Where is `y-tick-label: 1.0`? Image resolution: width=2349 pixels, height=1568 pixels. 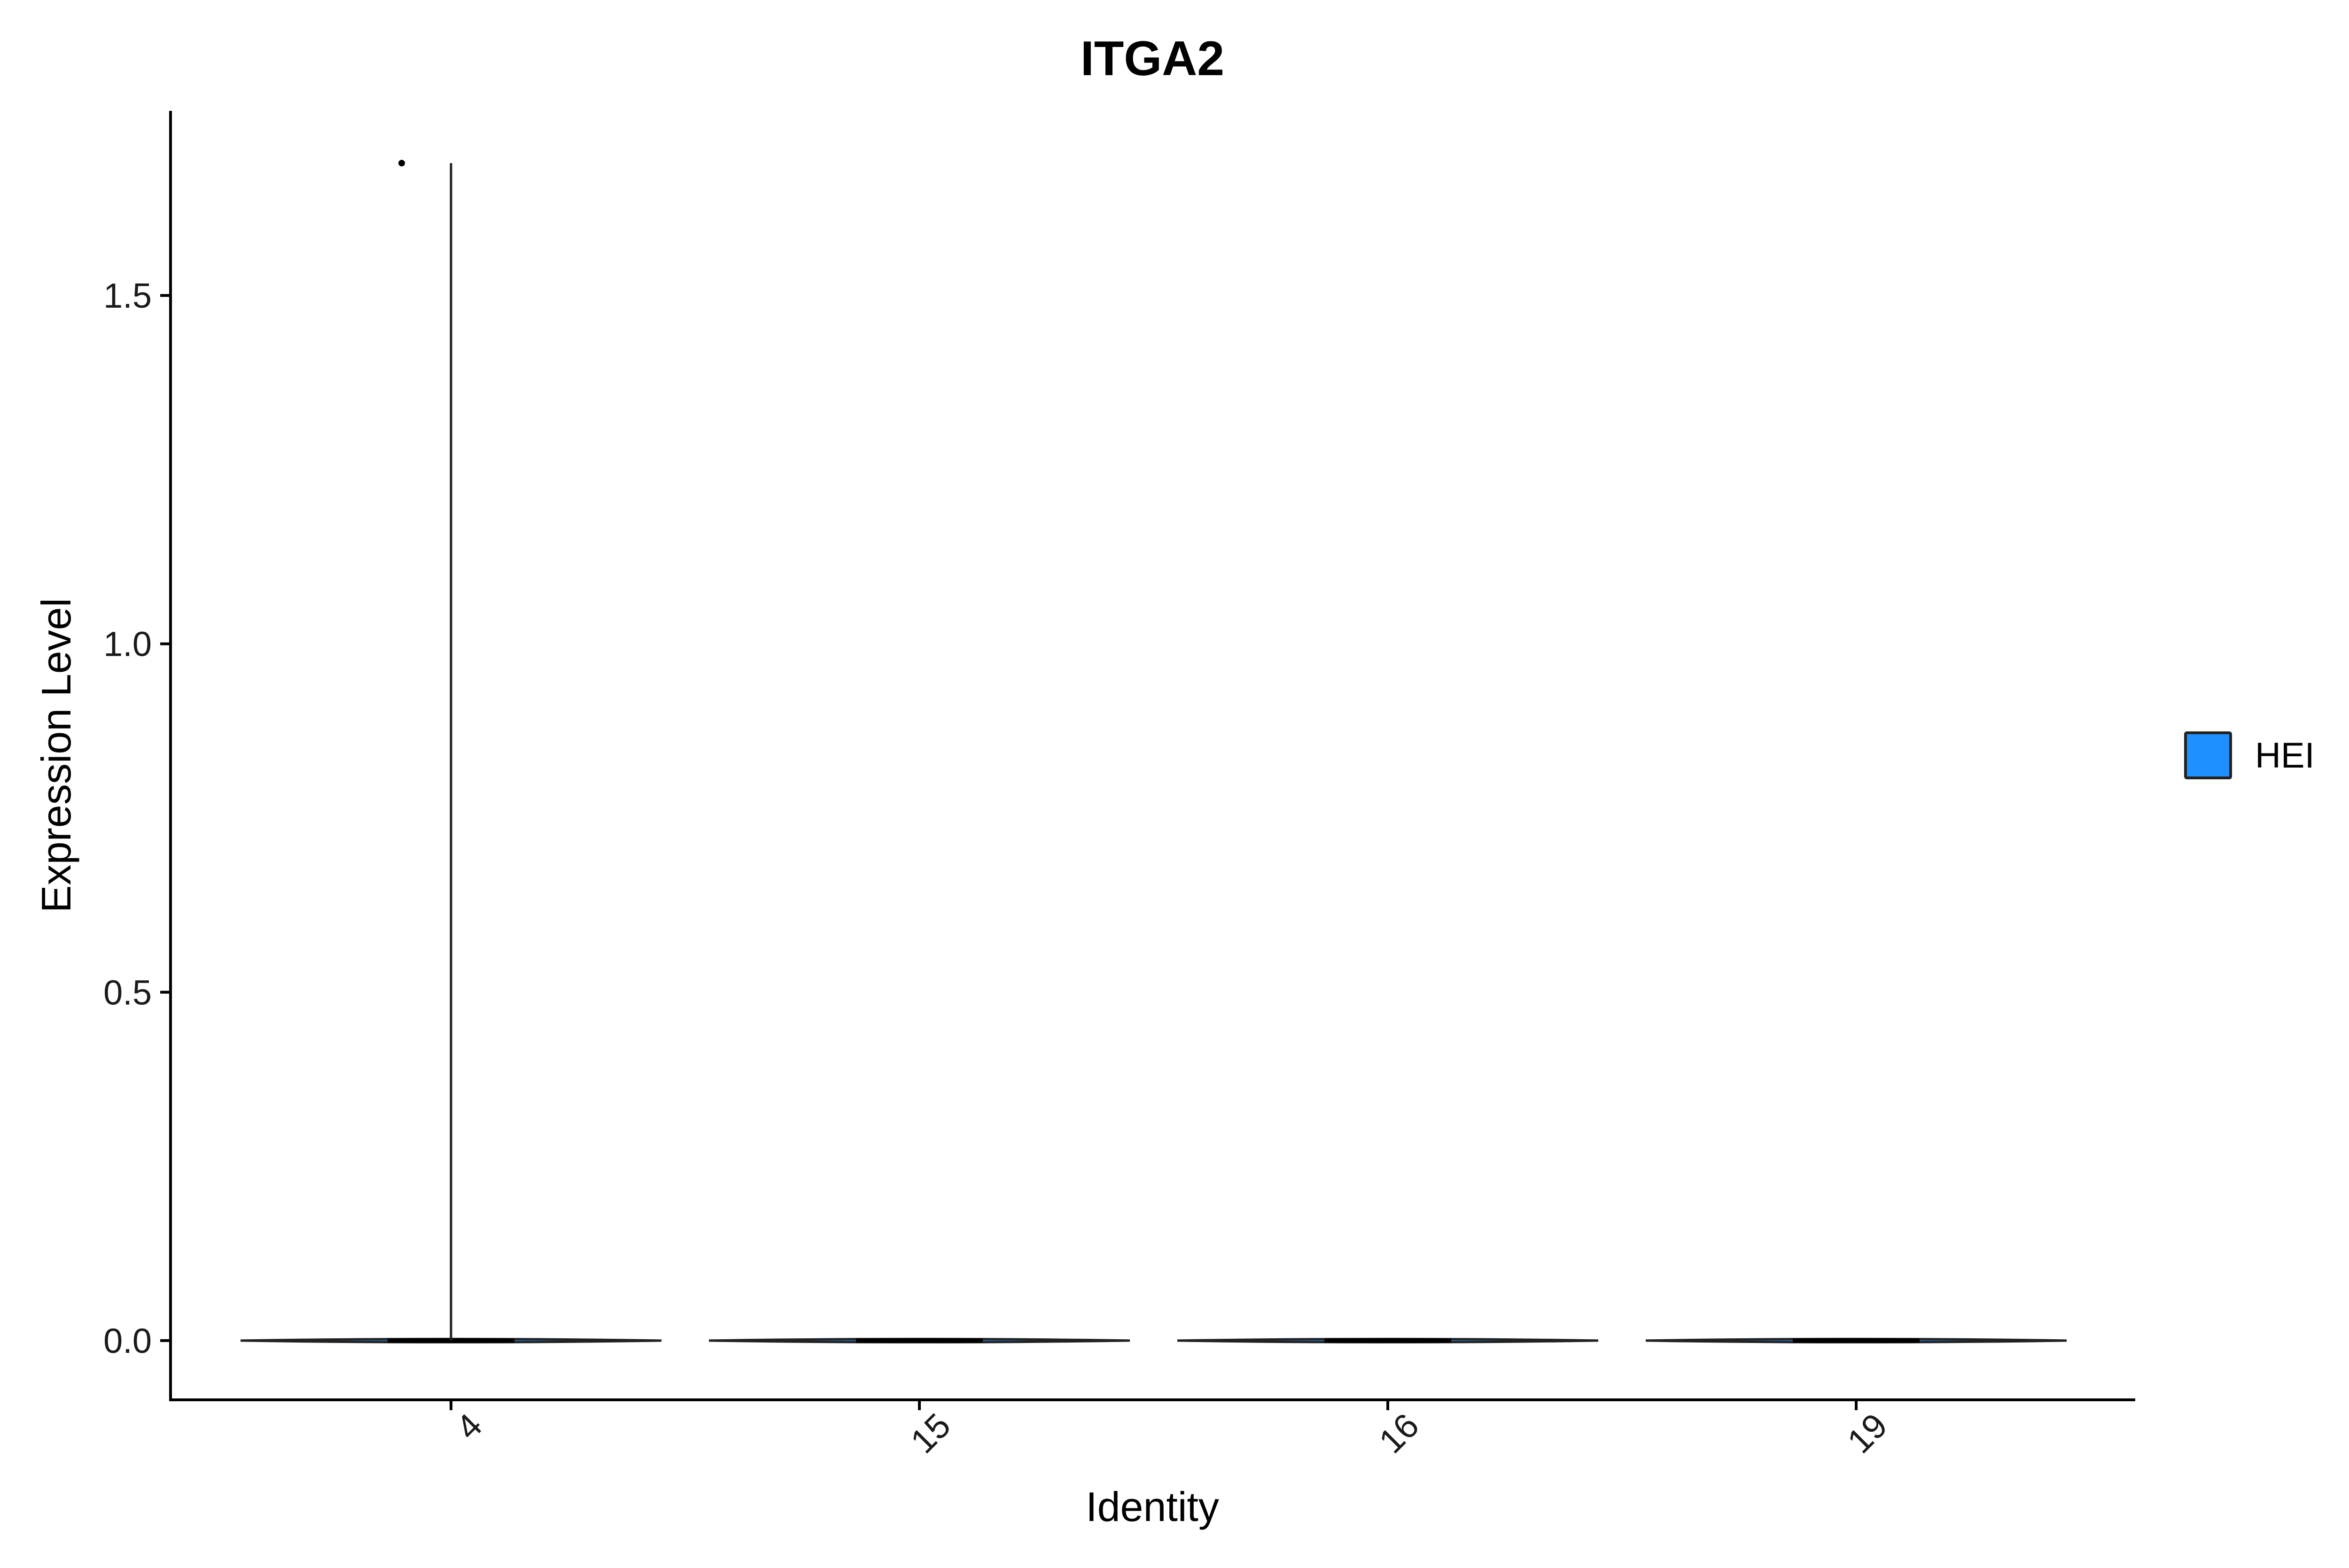
y-tick-label: 1.0 is located at coordinates (127, 644).